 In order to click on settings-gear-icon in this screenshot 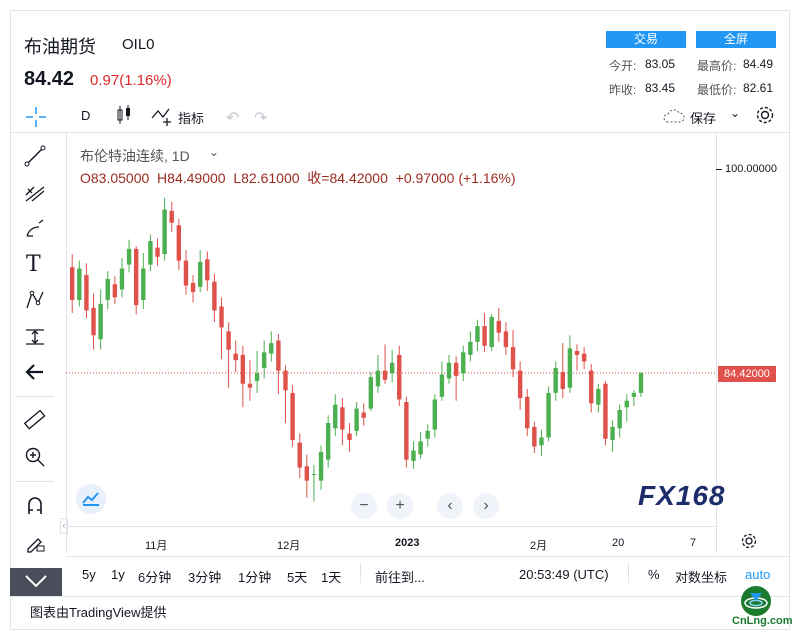, I will do `click(765, 117)`.